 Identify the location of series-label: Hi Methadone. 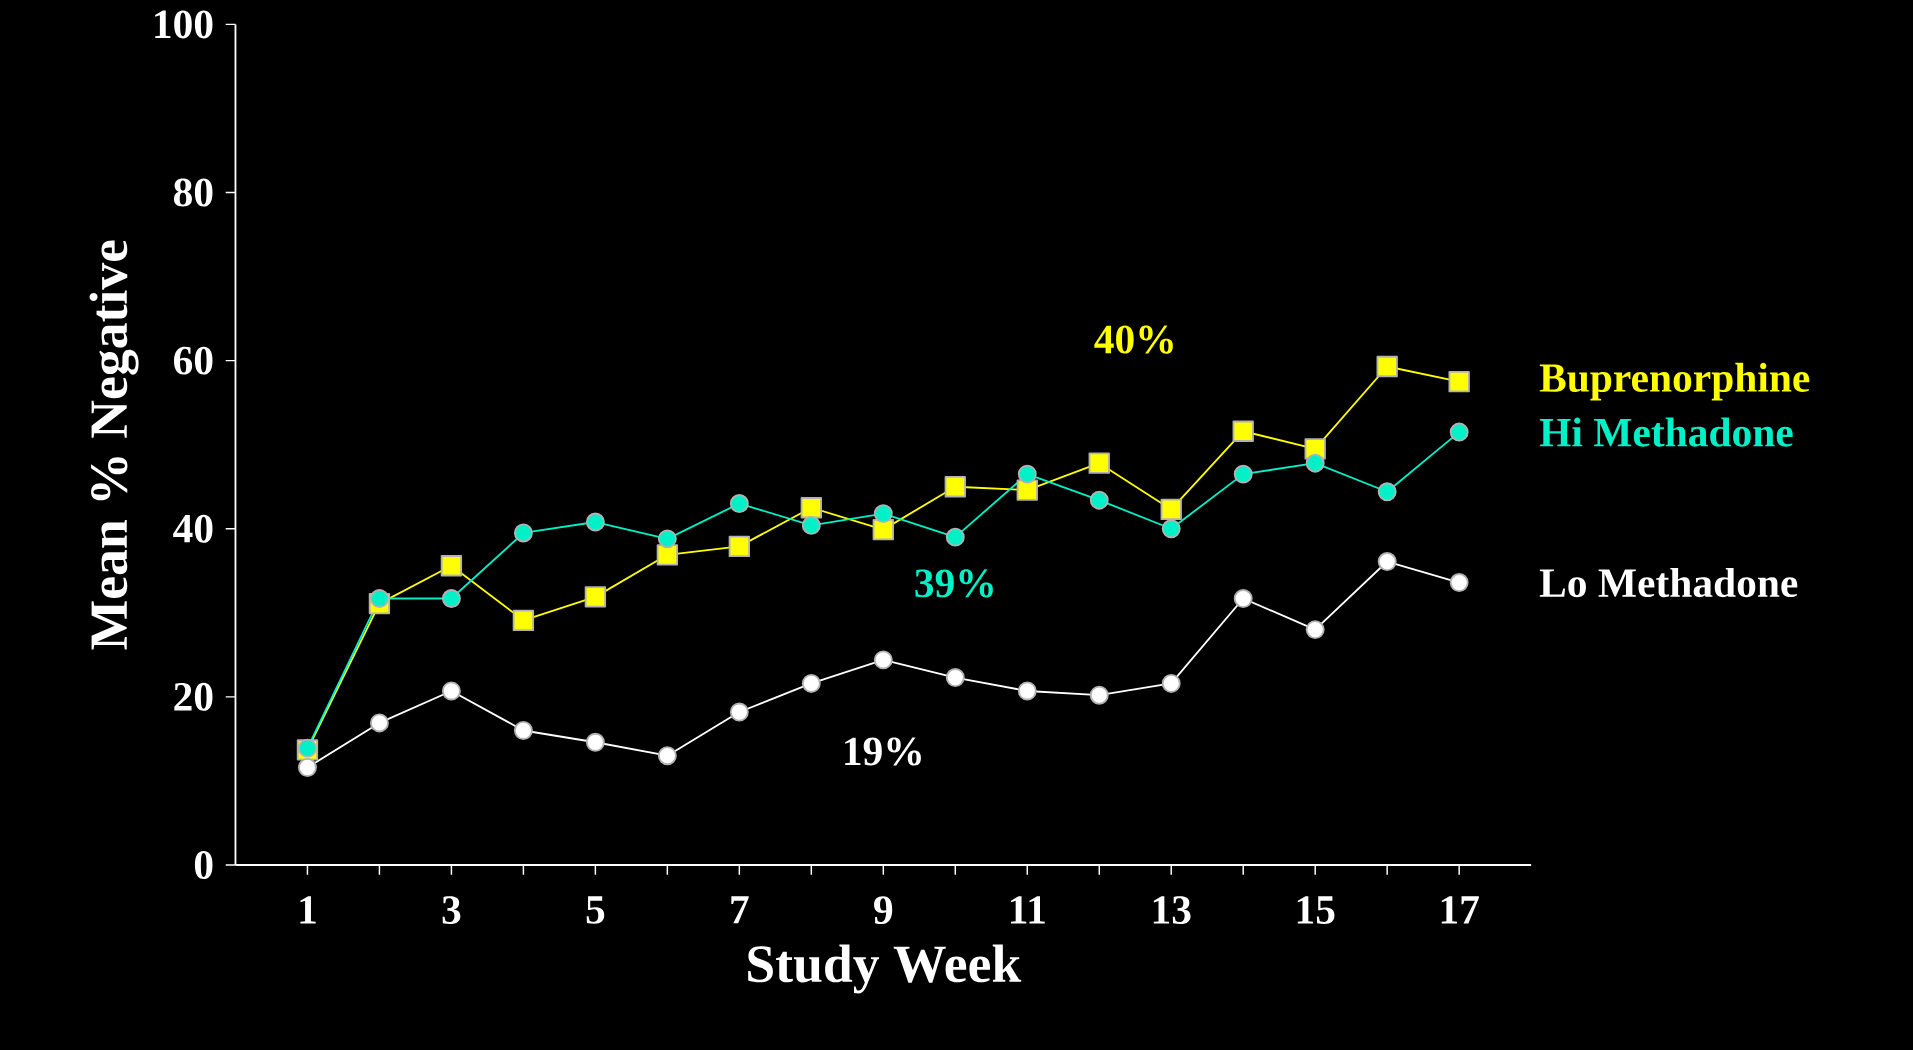
(1666, 432).